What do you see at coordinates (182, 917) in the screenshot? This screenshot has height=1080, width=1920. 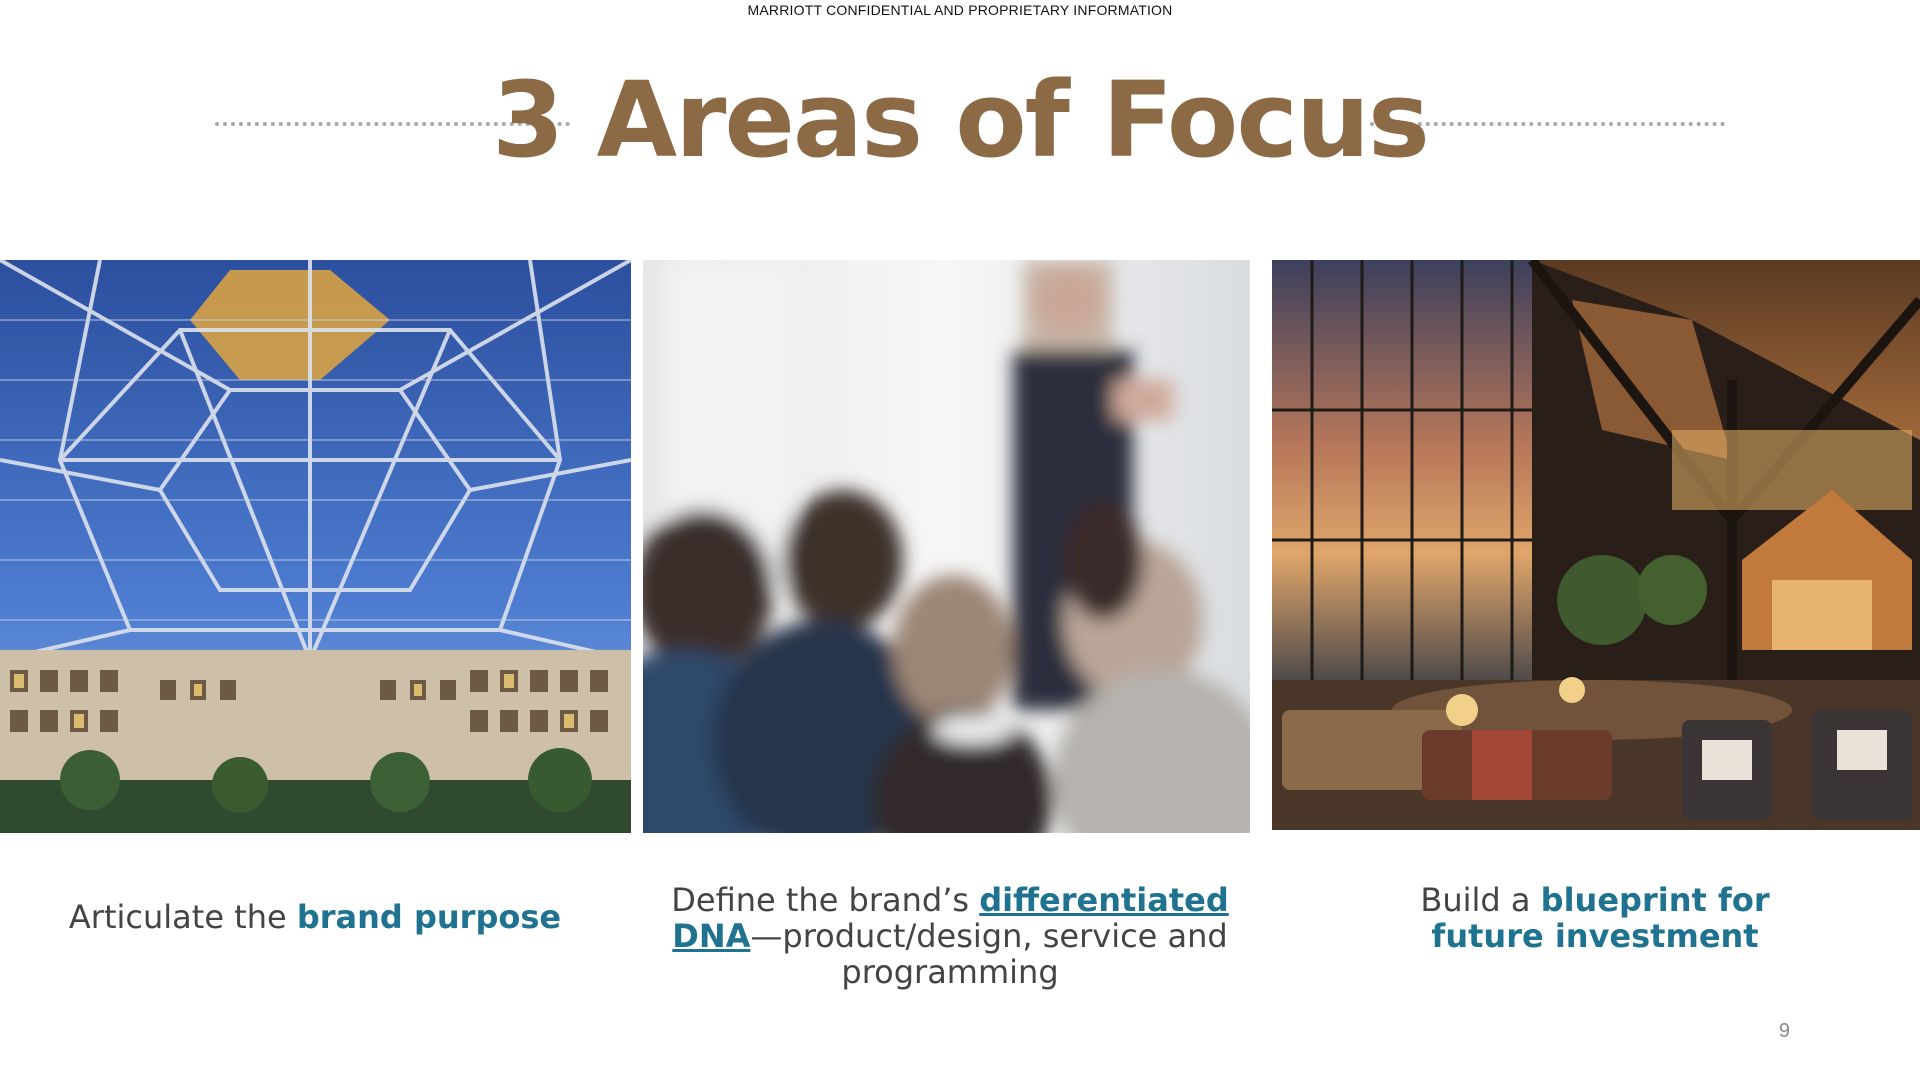 I see `caption-text: Articulate the` at bounding box center [182, 917].